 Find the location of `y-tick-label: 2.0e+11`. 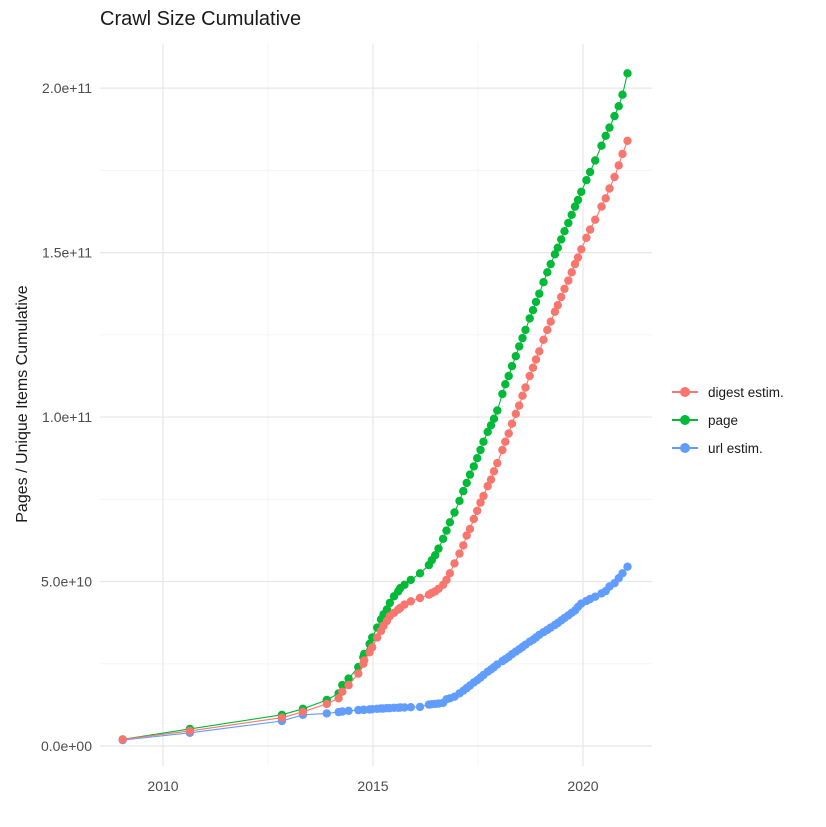

y-tick-label: 2.0e+11 is located at coordinates (67, 88).